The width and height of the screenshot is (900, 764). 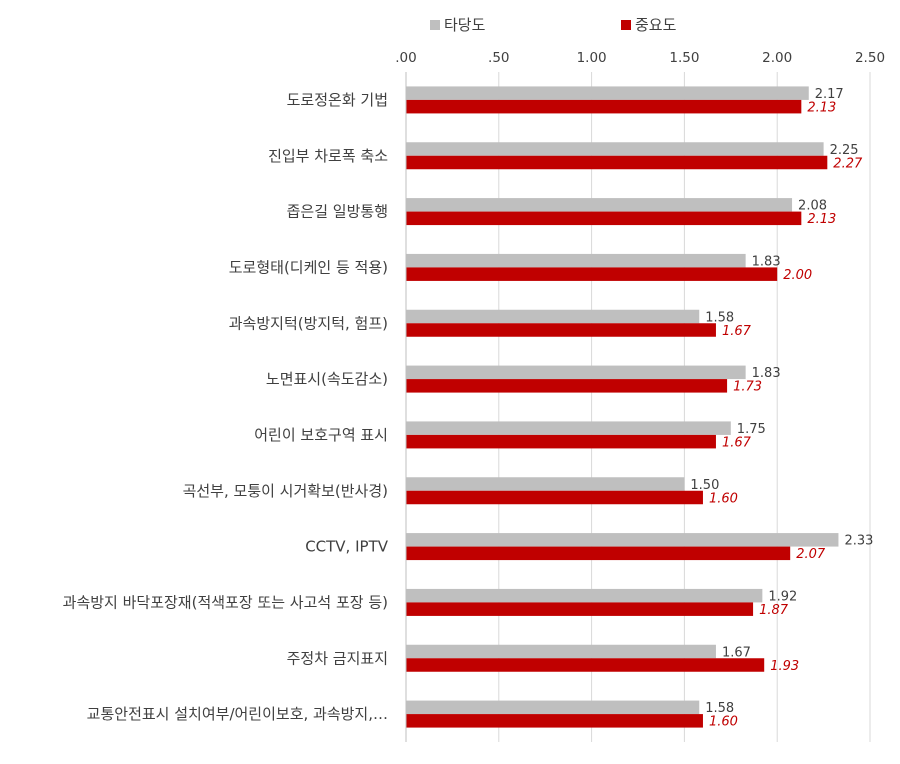 I want to click on legend: 타당도 중요도, so click(x=553, y=25).